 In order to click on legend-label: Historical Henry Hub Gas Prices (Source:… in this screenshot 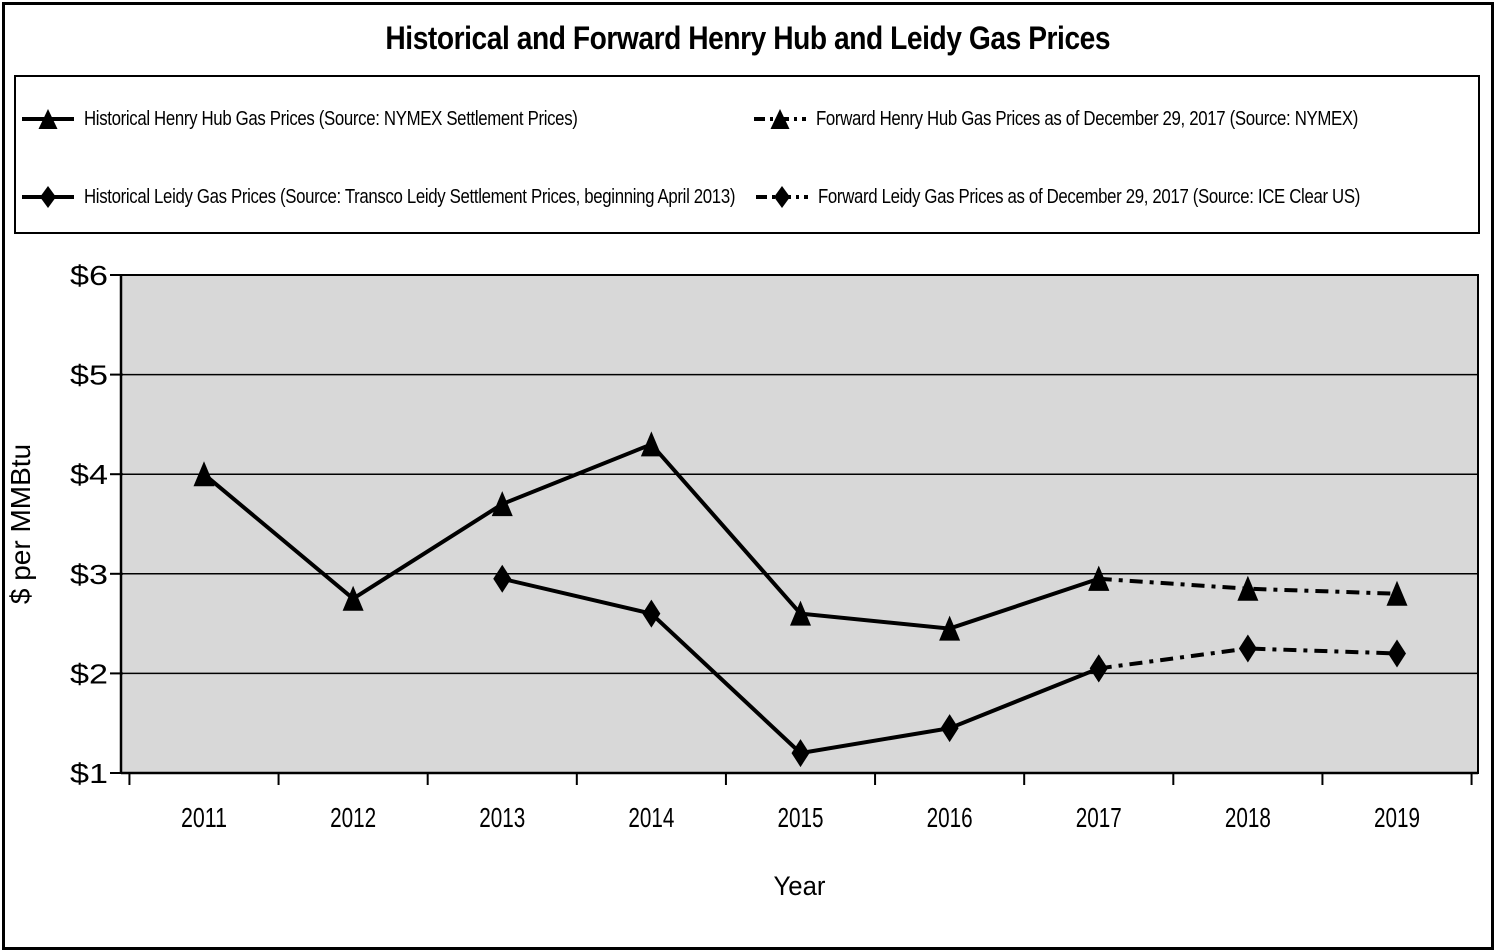, I will do `click(331, 118)`.